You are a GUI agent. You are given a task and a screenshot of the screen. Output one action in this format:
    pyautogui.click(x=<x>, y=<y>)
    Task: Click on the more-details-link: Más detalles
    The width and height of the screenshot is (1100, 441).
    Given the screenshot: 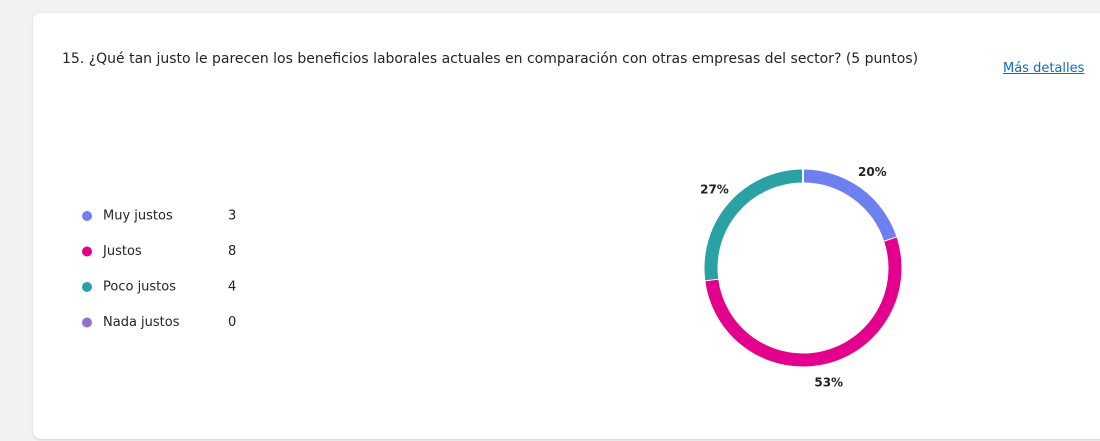 What is the action you would take?
    pyautogui.click(x=1044, y=68)
    